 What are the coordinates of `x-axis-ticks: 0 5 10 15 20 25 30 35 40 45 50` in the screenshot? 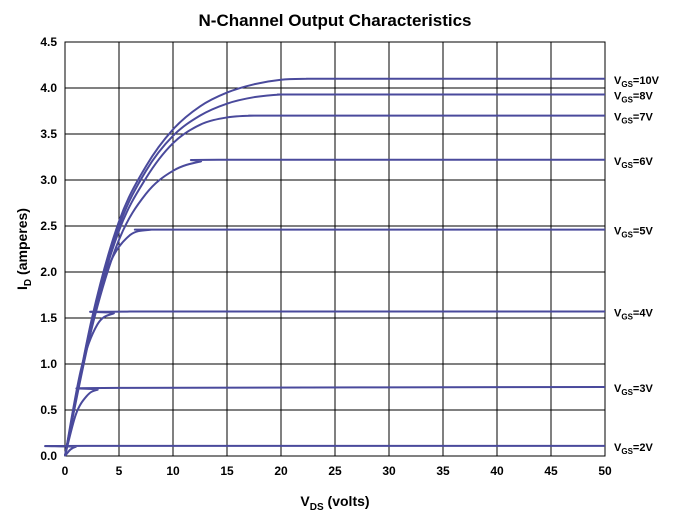 It's located at (337, 471).